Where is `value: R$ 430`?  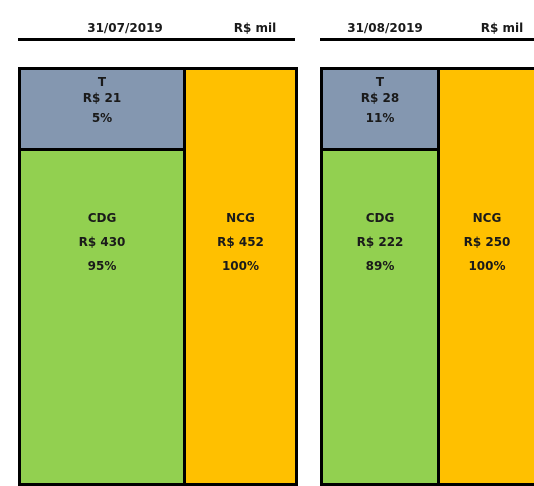
value: R$ 430 is located at coordinates (102, 242).